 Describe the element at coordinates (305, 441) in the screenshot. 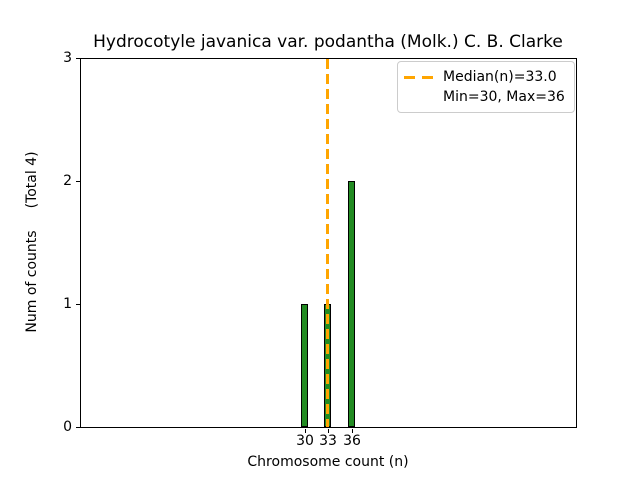

I see `x-tick-label-30: 30` at that location.